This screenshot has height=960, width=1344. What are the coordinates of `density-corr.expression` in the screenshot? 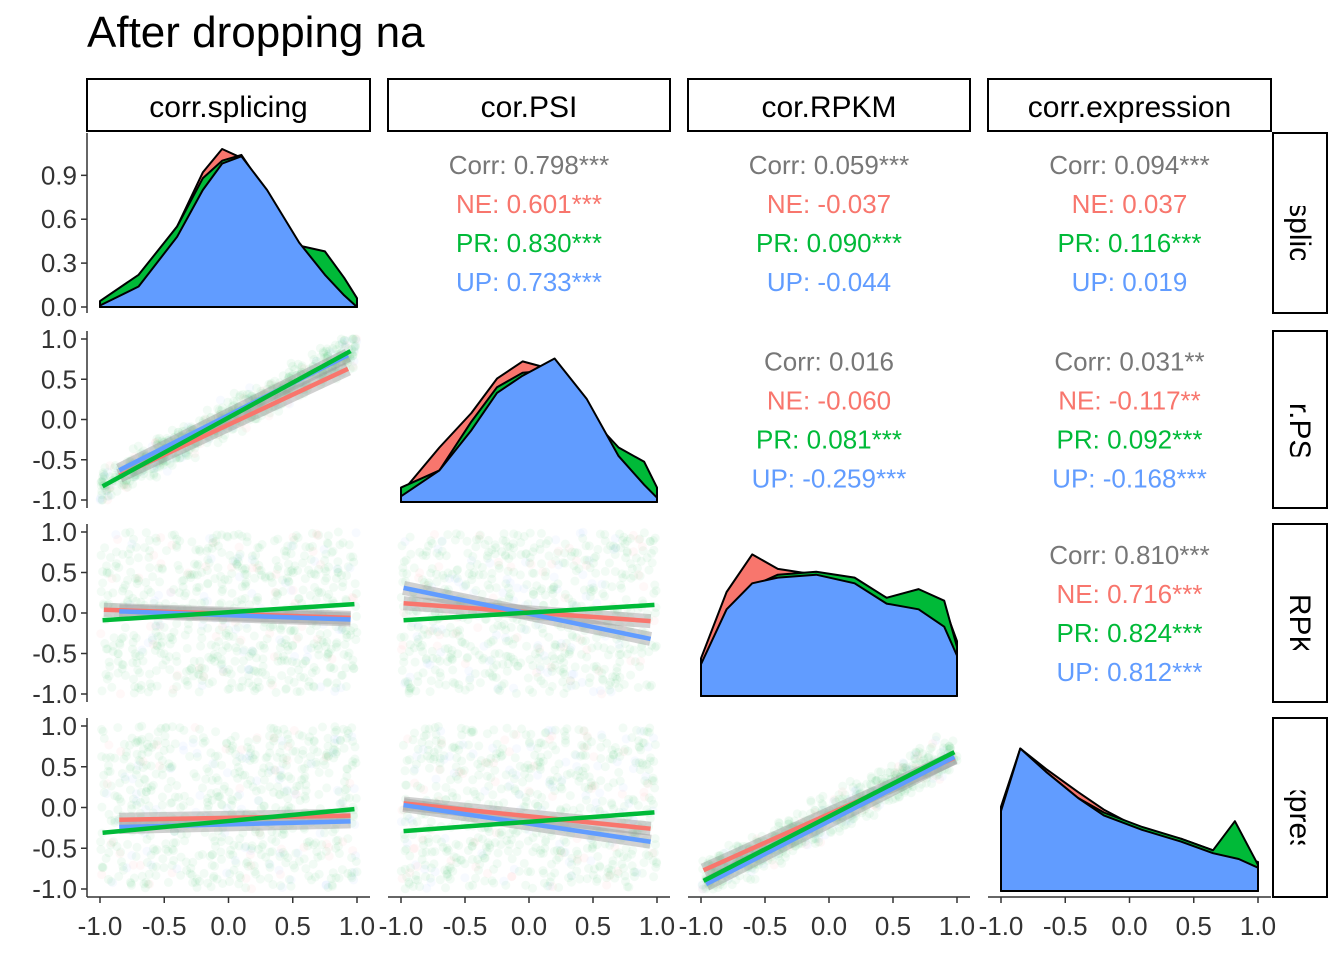 It's located at (1129, 819).